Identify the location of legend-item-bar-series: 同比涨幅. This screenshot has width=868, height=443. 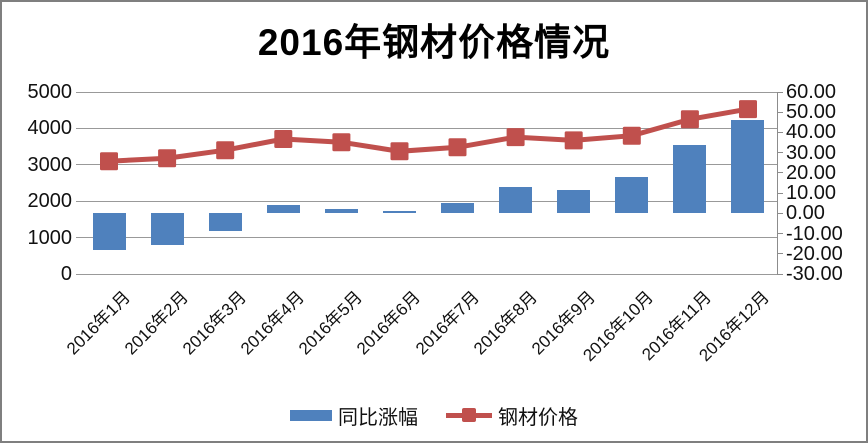
(354, 415).